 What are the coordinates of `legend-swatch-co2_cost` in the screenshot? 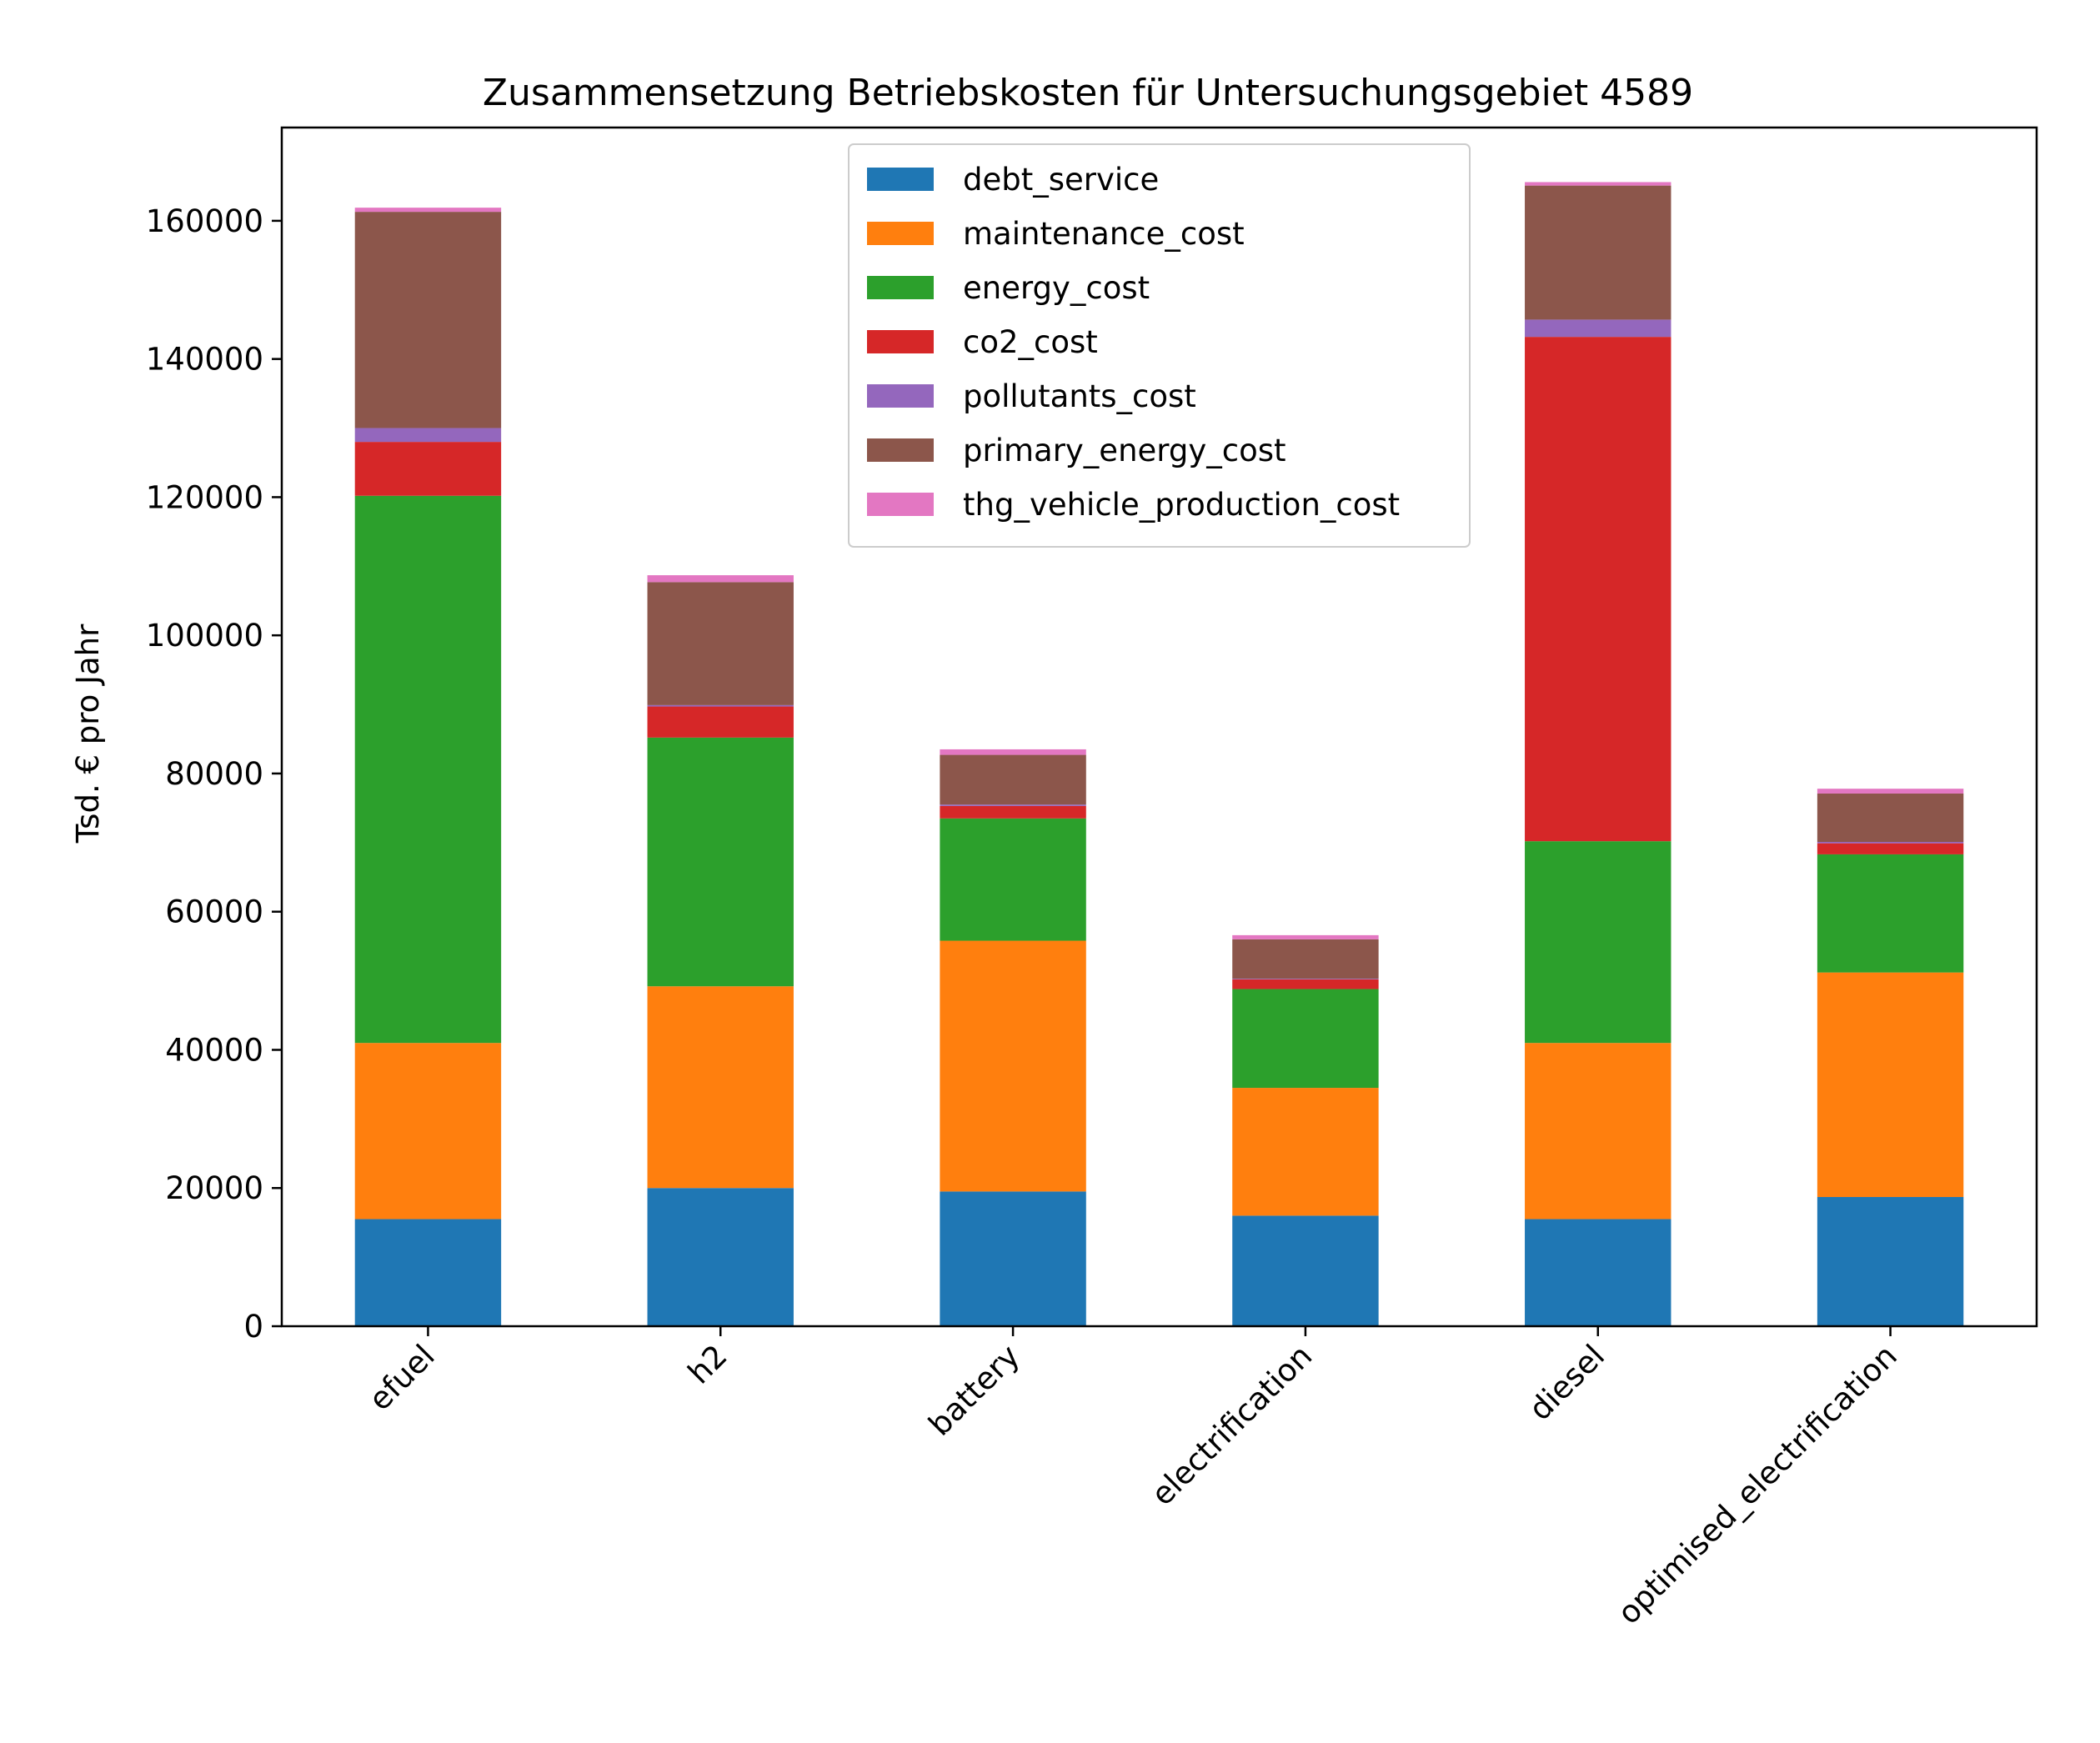 It's located at (900, 341).